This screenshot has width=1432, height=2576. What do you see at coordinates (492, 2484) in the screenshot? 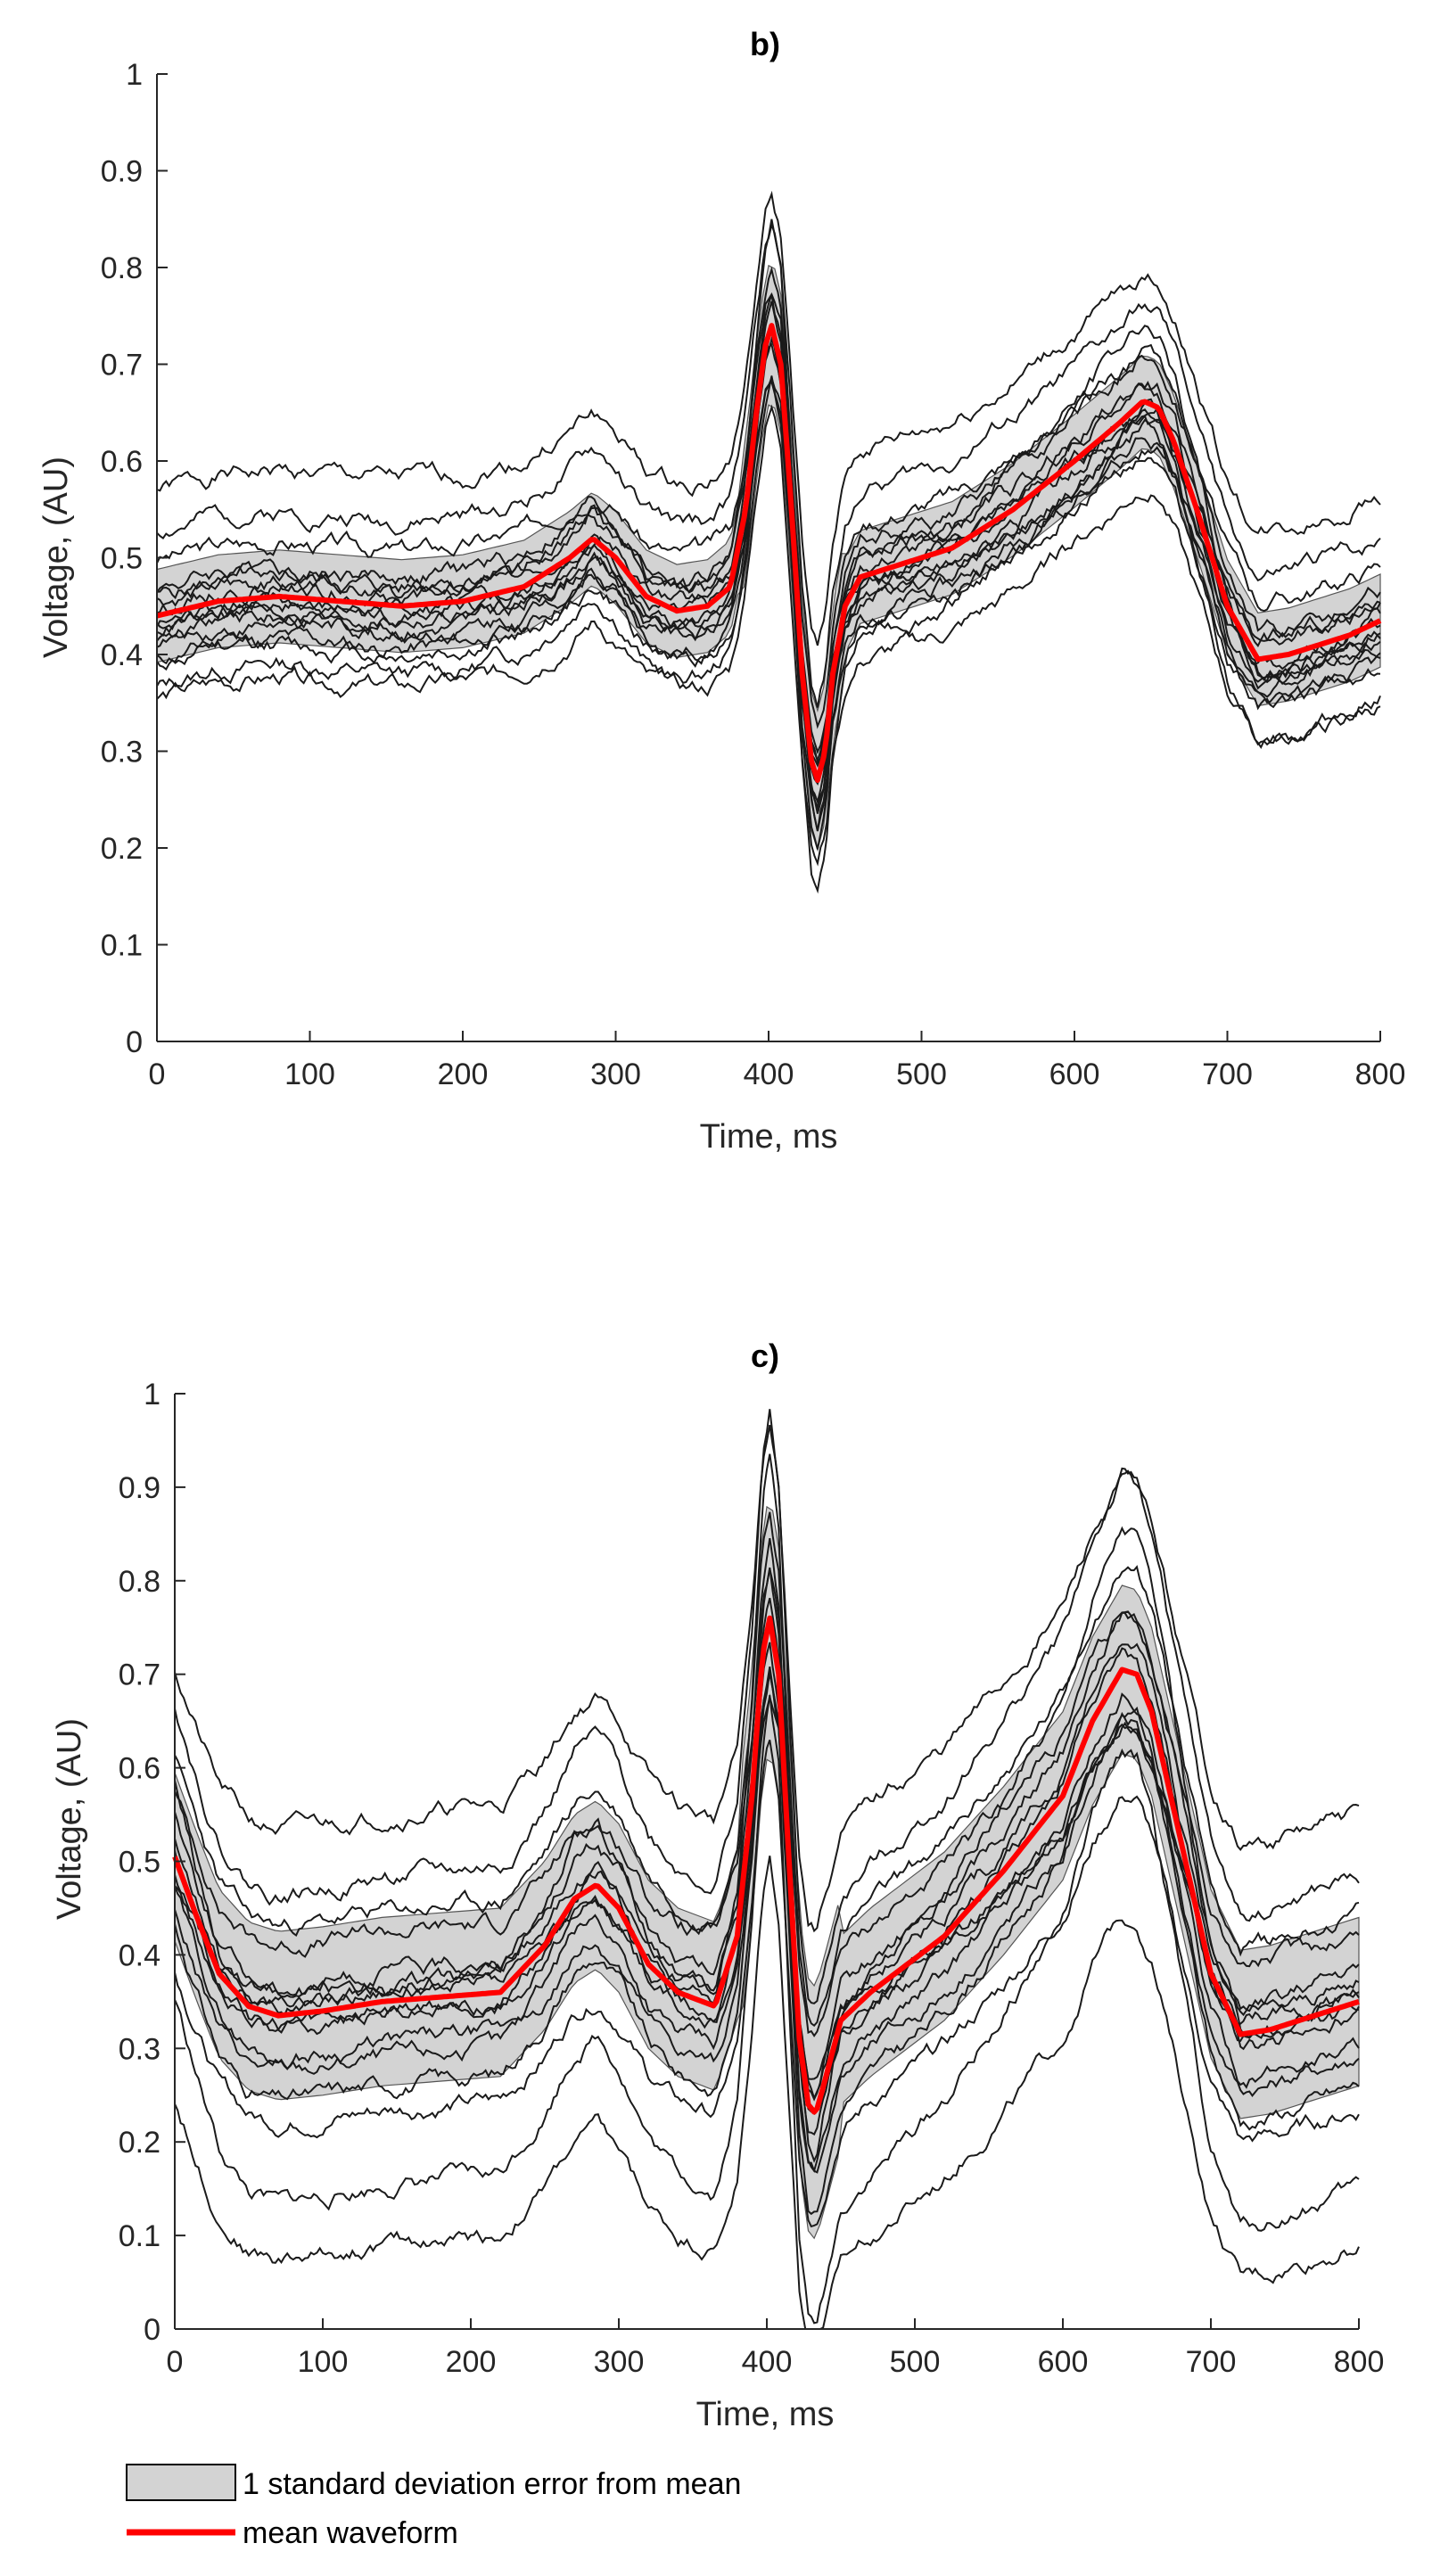
I see `legend-band-label: 1 standard deviation error from mean` at bounding box center [492, 2484].